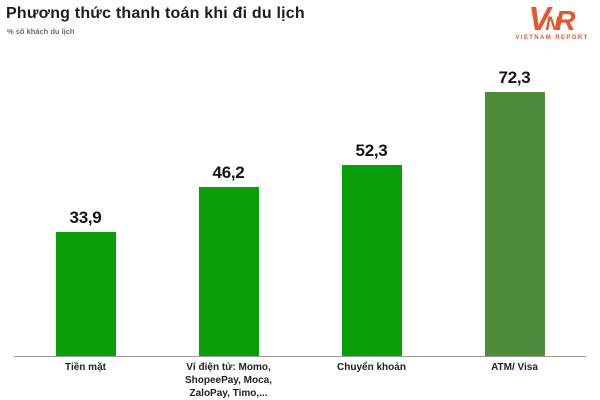 This screenshot has width=600, height=400. Describe the element at coordinates (371, 367) in the screenshot. I see `category-label-transfer: Chuyển khoản` at that location.